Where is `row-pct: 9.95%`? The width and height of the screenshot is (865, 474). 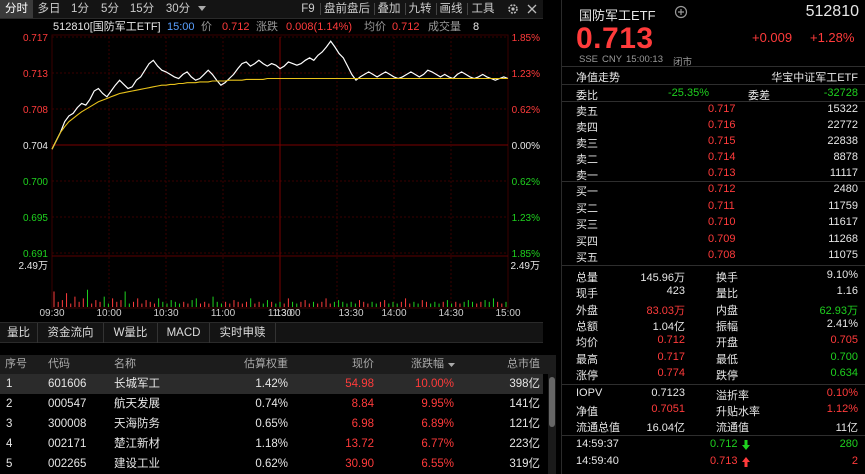
row-pct: 9.95% is located at coordinates (437, 404).